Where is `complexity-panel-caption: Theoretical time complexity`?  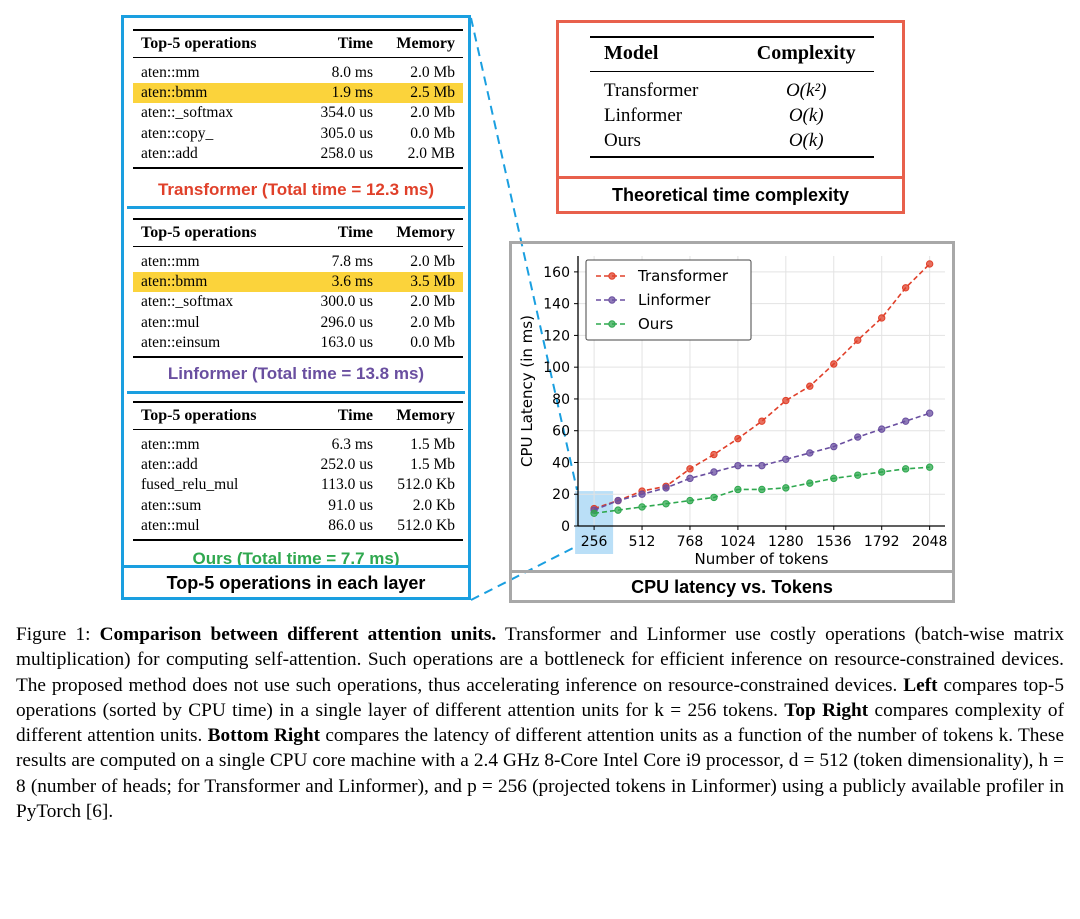
complexity-panel-caption: Theoretical time complexity is located at coordinates (730, 193).